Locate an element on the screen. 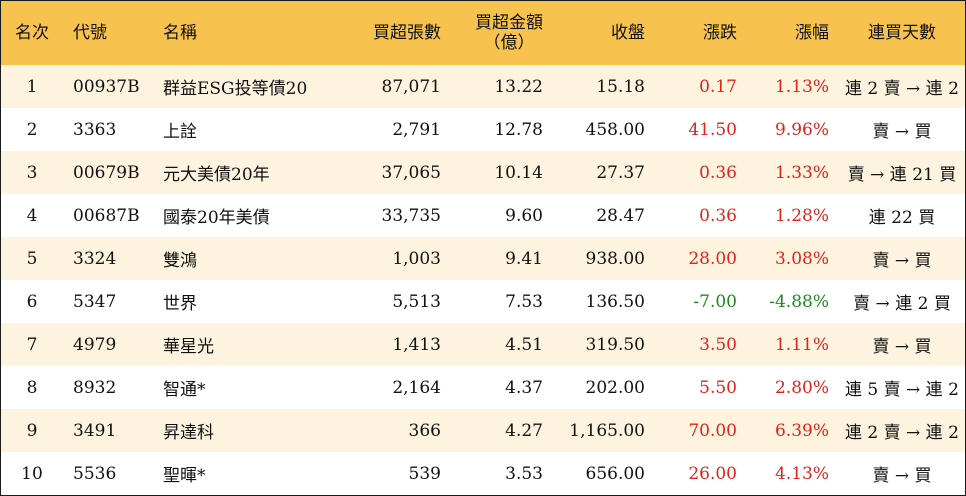 This screenshot has width=966, height=496. cell-name: 華星光 is located at coordinates (188, 347).